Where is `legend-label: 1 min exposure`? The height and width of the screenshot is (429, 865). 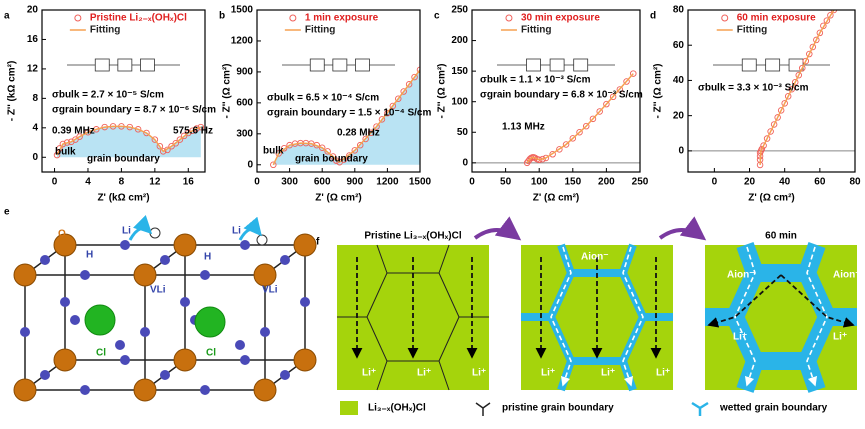
legend-label: 1 min exposure is located at coordinates (342, 18).